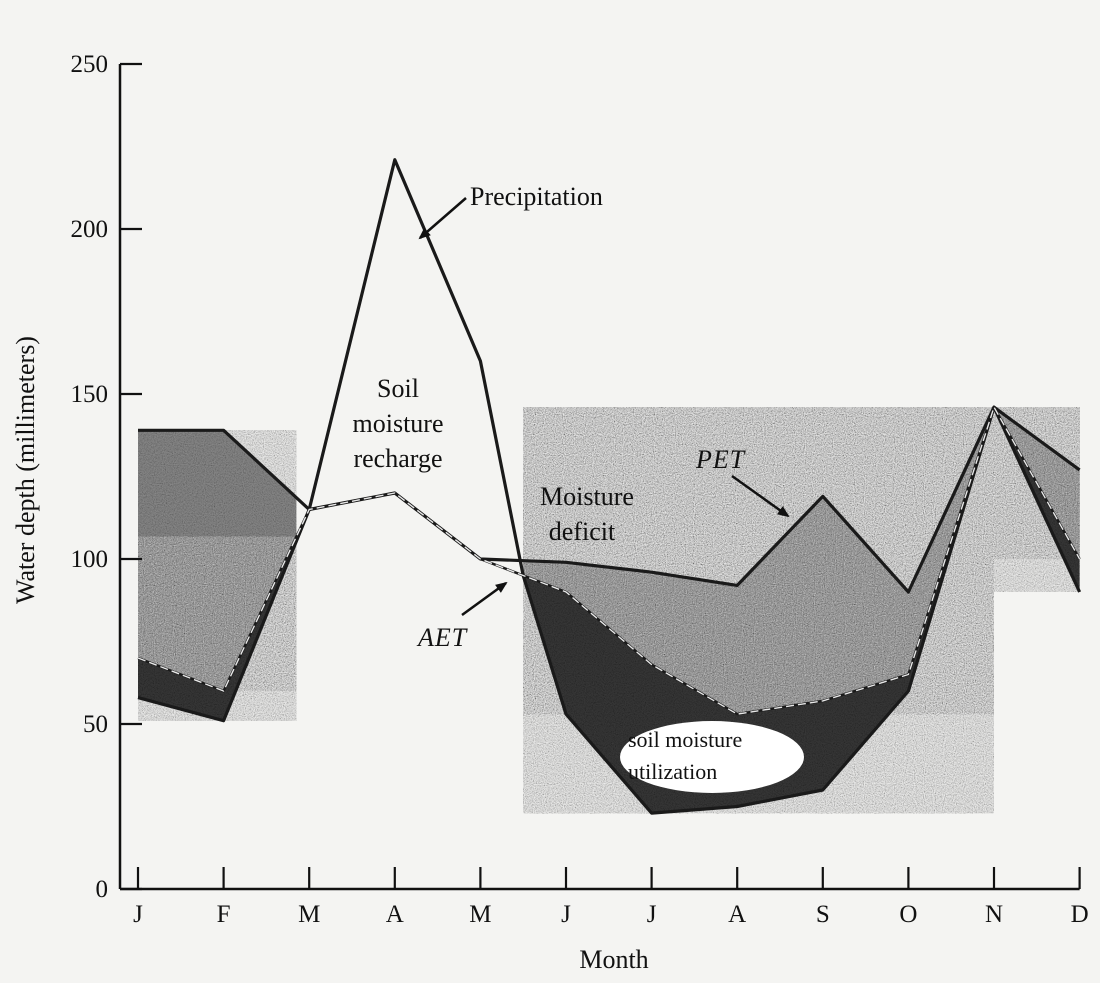  What do you see at coordinates (582, 531) in the screenshot?
I see `deficit-label-line2: deficit` at bounding box center [582, 531].